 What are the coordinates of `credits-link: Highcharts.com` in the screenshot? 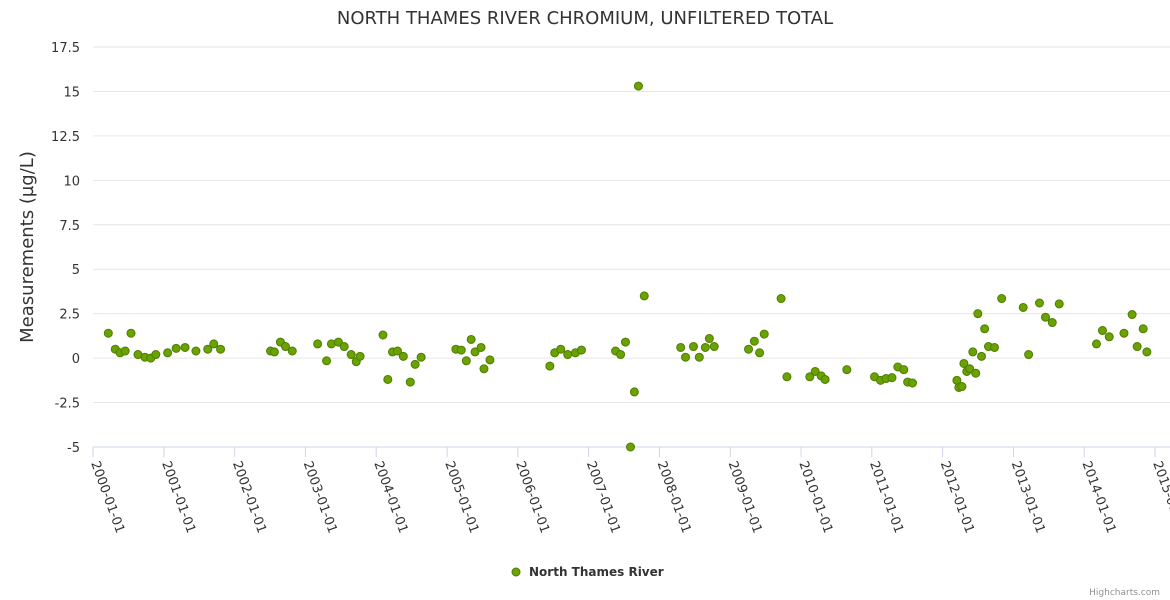 It's located at (1124, 593).